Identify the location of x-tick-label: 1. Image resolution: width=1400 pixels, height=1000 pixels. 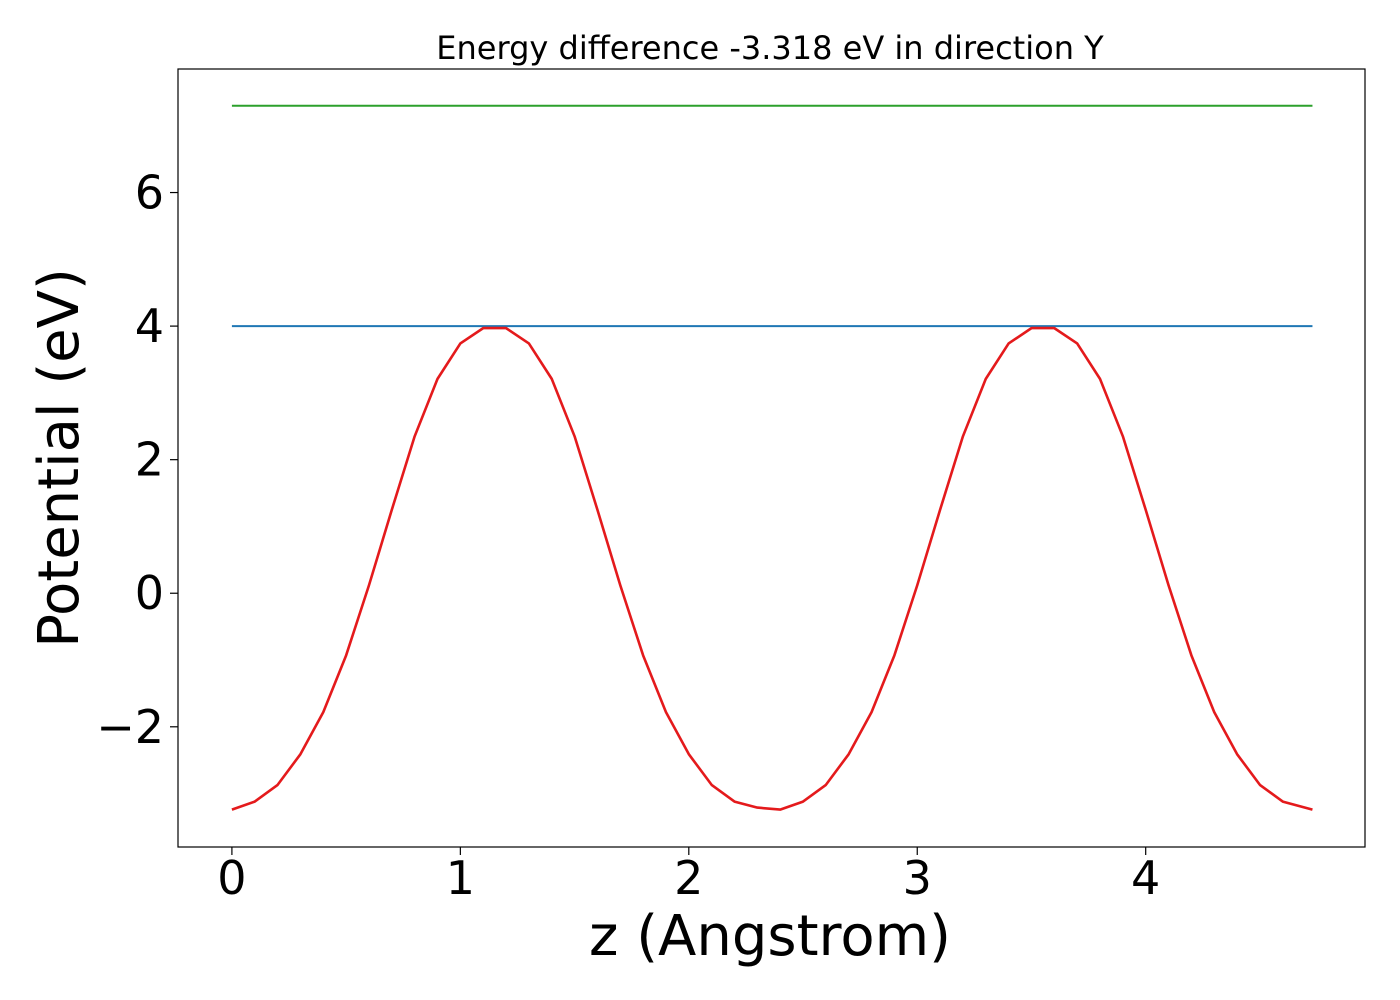
(460, 878).